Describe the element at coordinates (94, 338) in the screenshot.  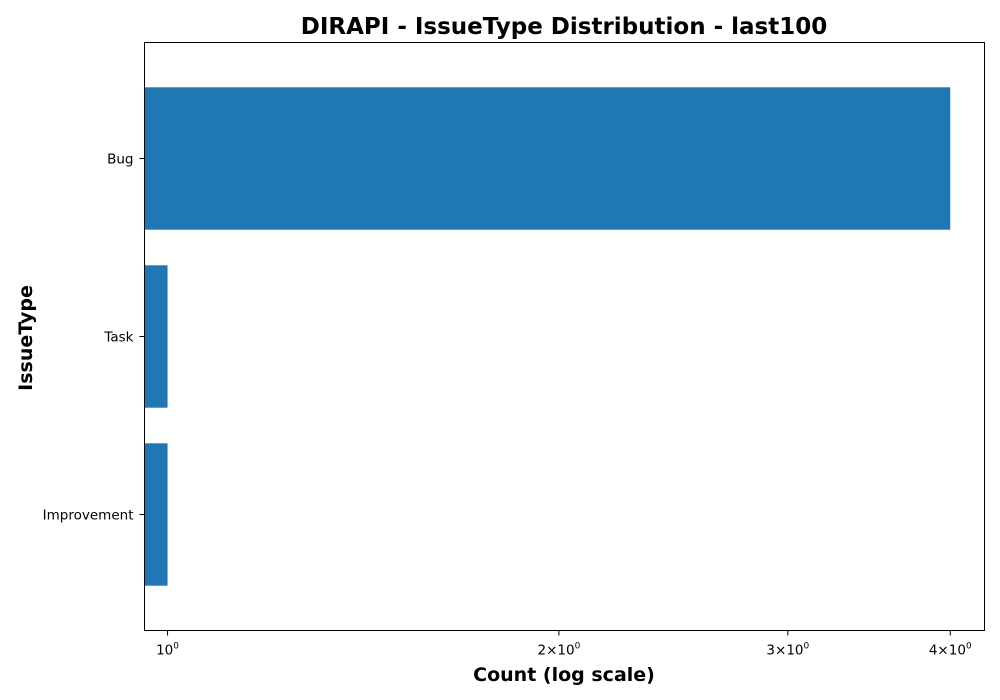
I see `y-axis-ticks: Bug Task Improvement` at that location.